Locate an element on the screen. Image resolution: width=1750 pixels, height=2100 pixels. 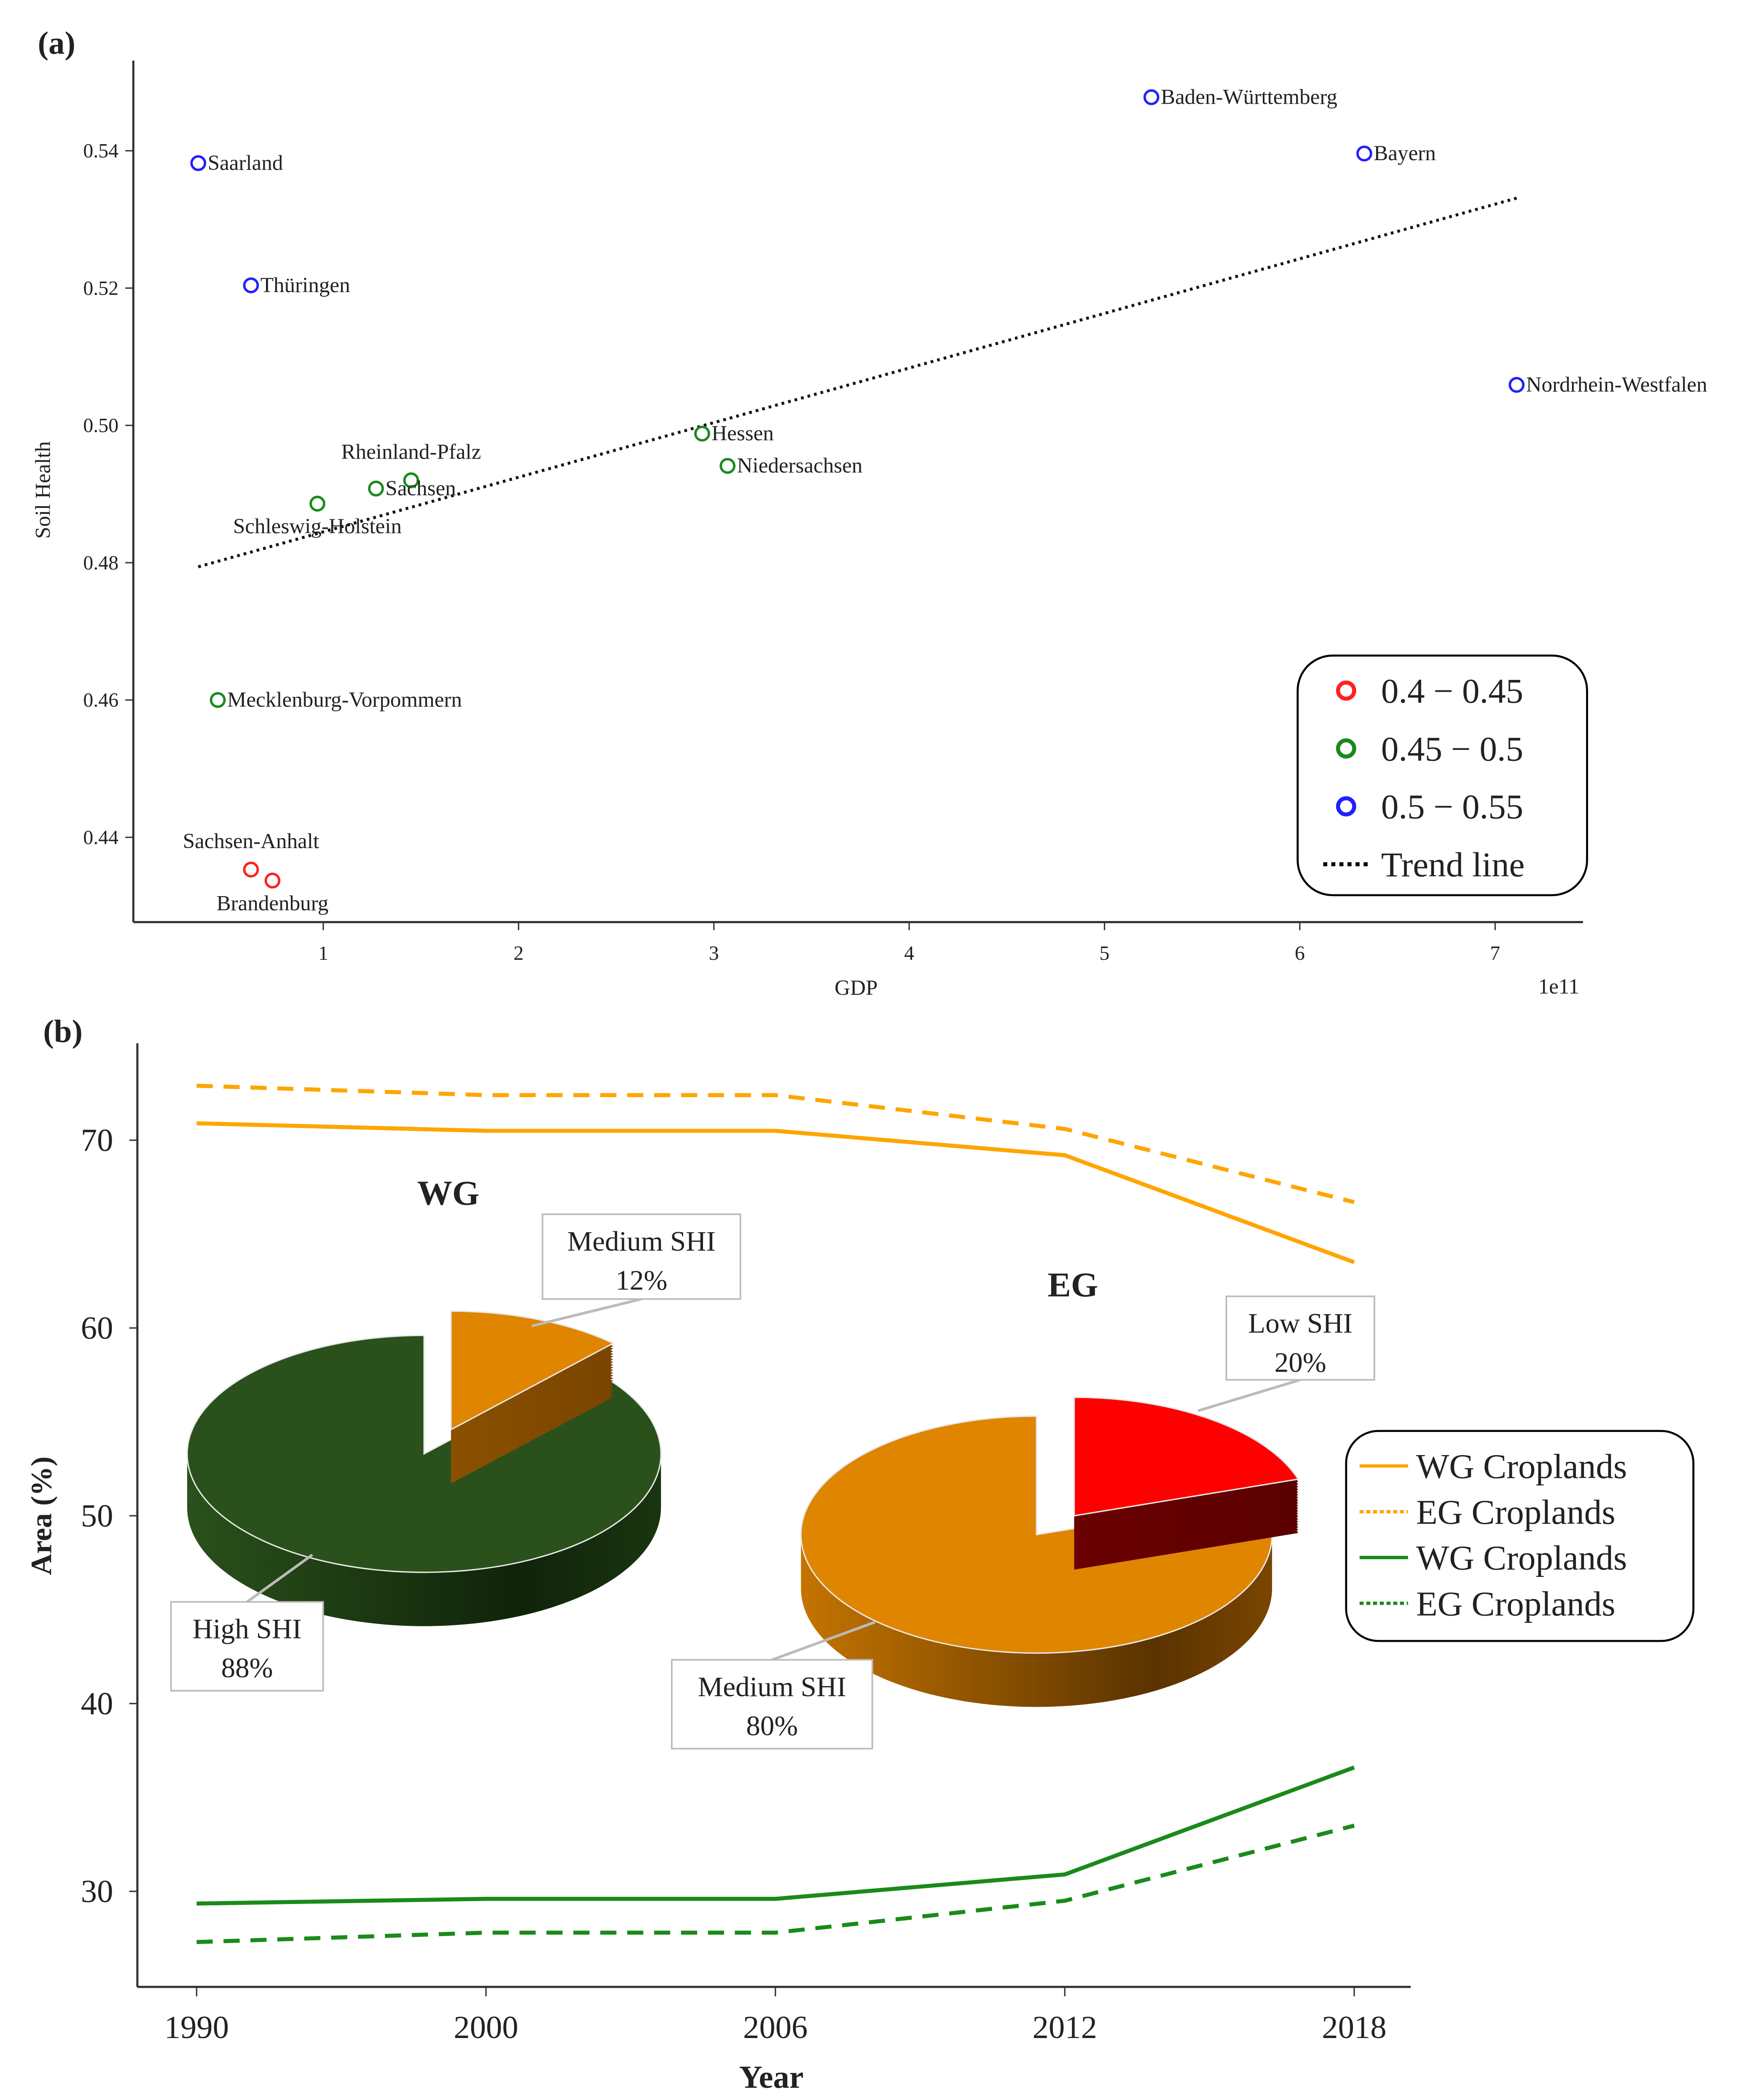
x-tick-label: 1 is located at coordinates (323, 953).